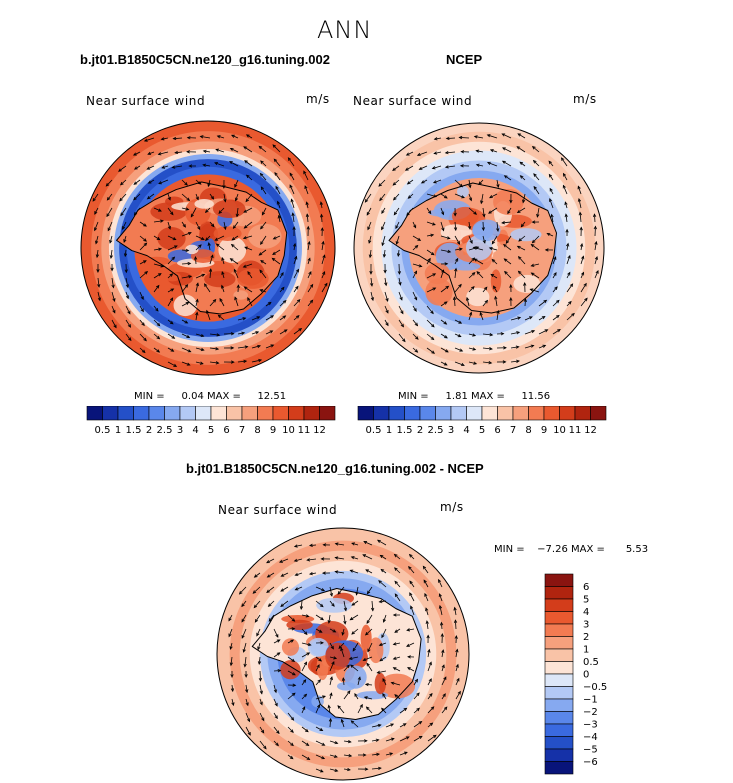 This screenshot has width=733, height=783. Describe the element at coordinates (343, 654) in the screenshot. I see `diff-wind-map` at that location.